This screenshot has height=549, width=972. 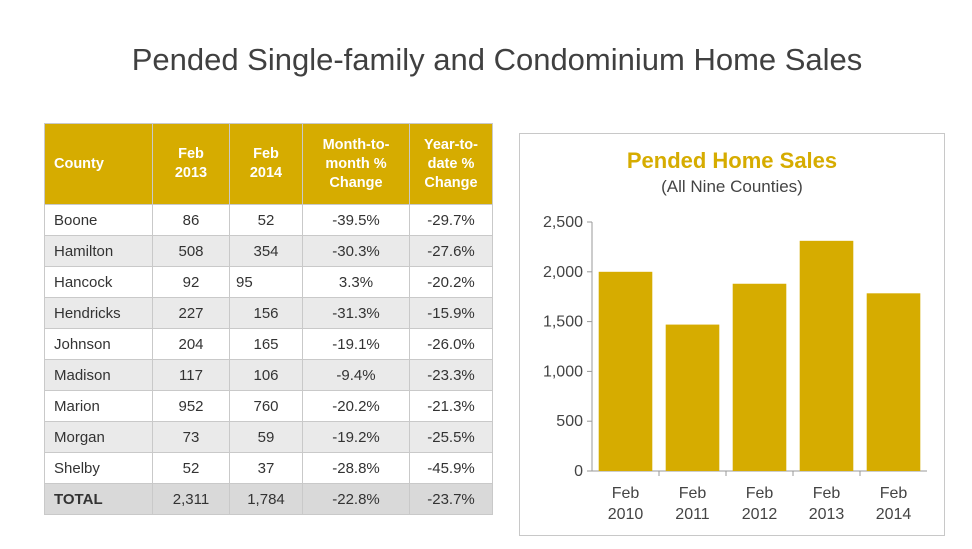 What do you see at coordinates (191, 344) in the screenshot?
I see `cell-feb-2013: 204` at bounding box center [191, 344].